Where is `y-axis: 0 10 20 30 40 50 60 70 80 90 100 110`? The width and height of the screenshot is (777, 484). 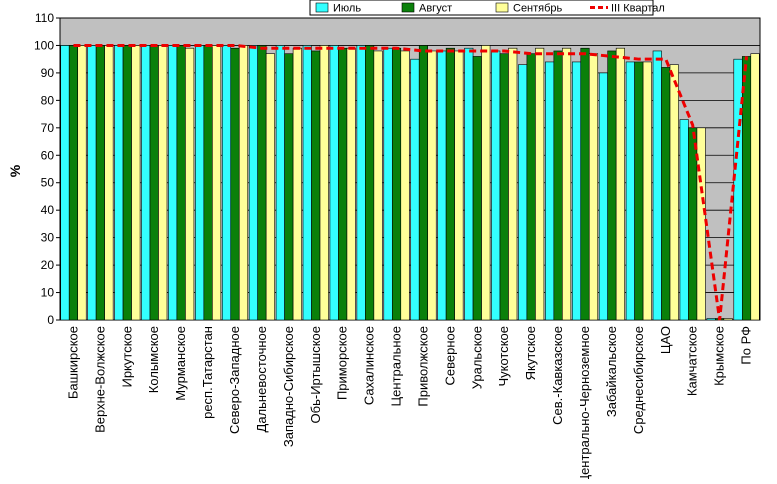 y-axis: 0 10 20 30 40 50 60 70 80 90 100 110 is located at coordinates (47, 169).